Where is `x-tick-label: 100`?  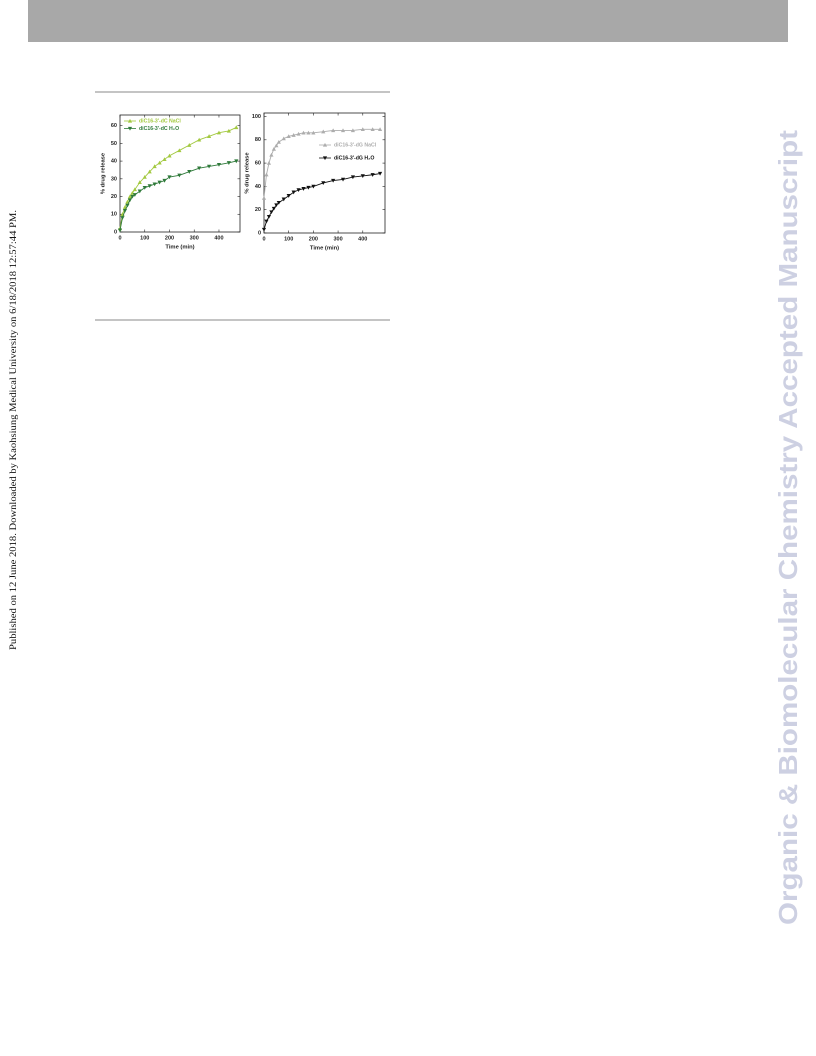 x-tick-label: 100 is located at coordinates (144, 238).